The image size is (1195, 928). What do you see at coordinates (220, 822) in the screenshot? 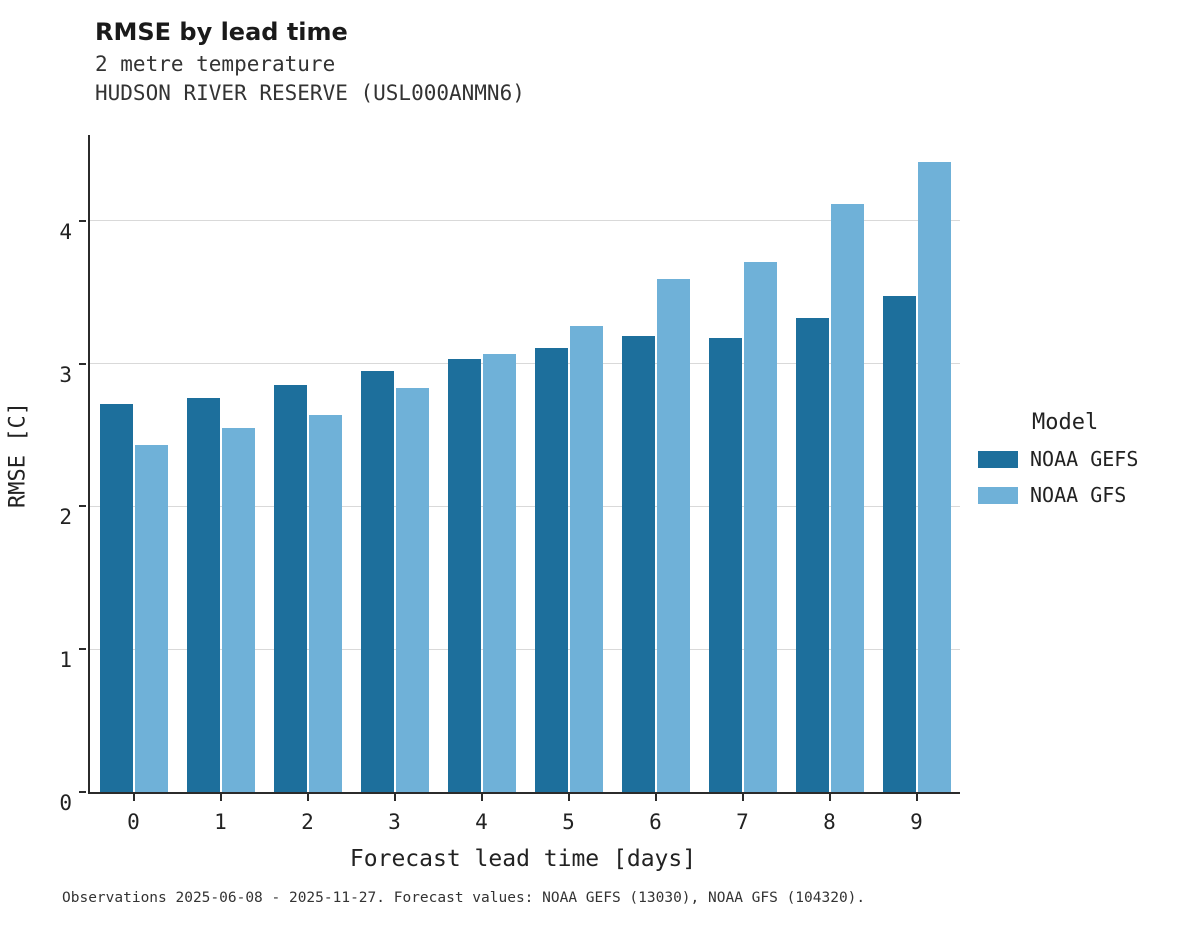
I see `x-tick-label-1: 1` at bounding box center [220, 822].